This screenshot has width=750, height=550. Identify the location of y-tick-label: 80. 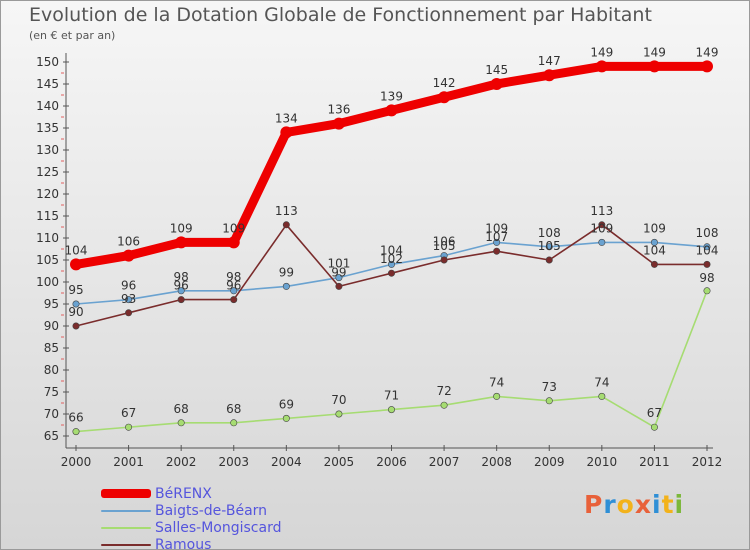
(51, 370).